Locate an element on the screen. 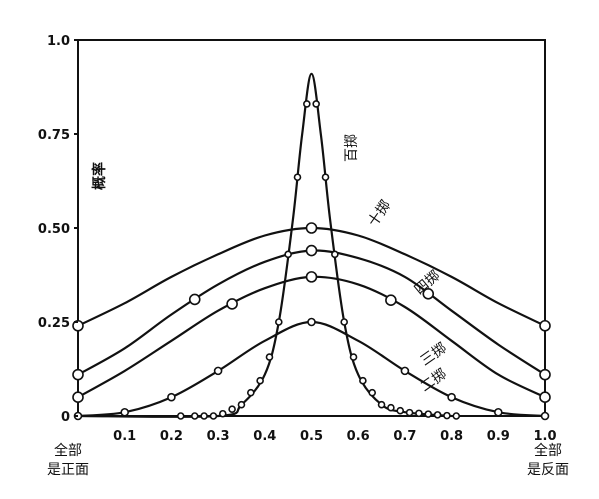 This screenshot has height=499, width=599. y-tick-label-4: 1.0 is located at coordinates (58, 41).